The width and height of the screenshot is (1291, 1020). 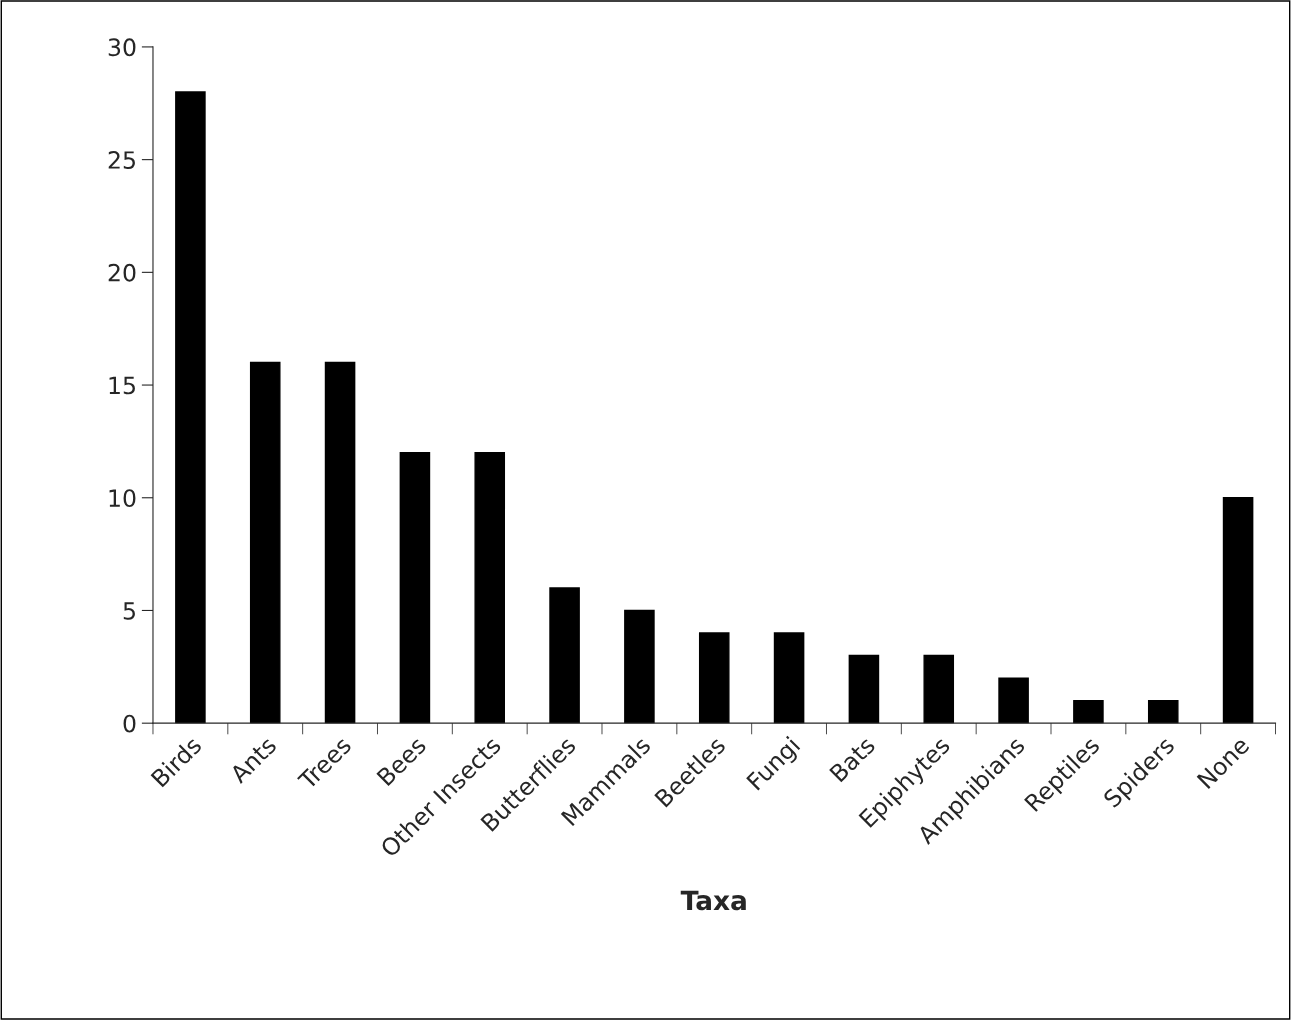 I want to click on x-axis-title: Taxa, so click(x=713, y=900).